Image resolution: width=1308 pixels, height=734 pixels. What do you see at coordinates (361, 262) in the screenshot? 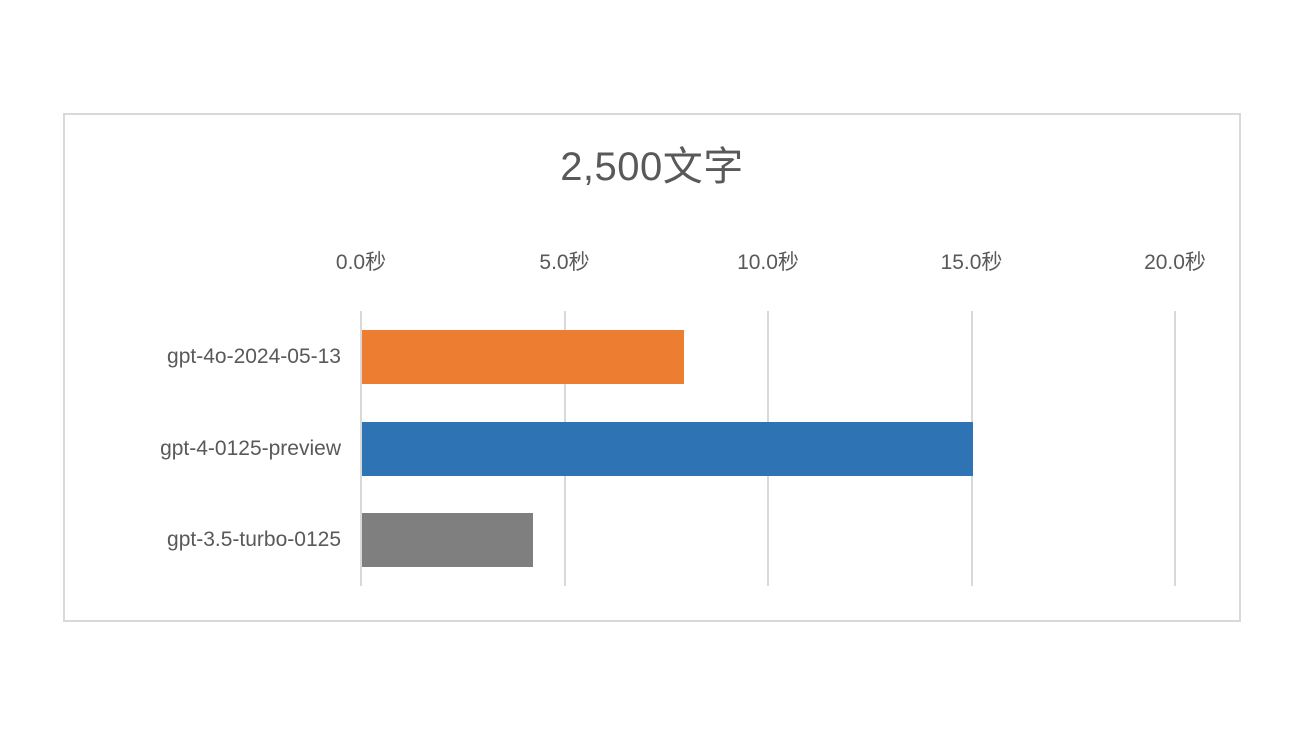
I see `x-tick-label-0: 0.0秒` at bounding box center [361, 262].